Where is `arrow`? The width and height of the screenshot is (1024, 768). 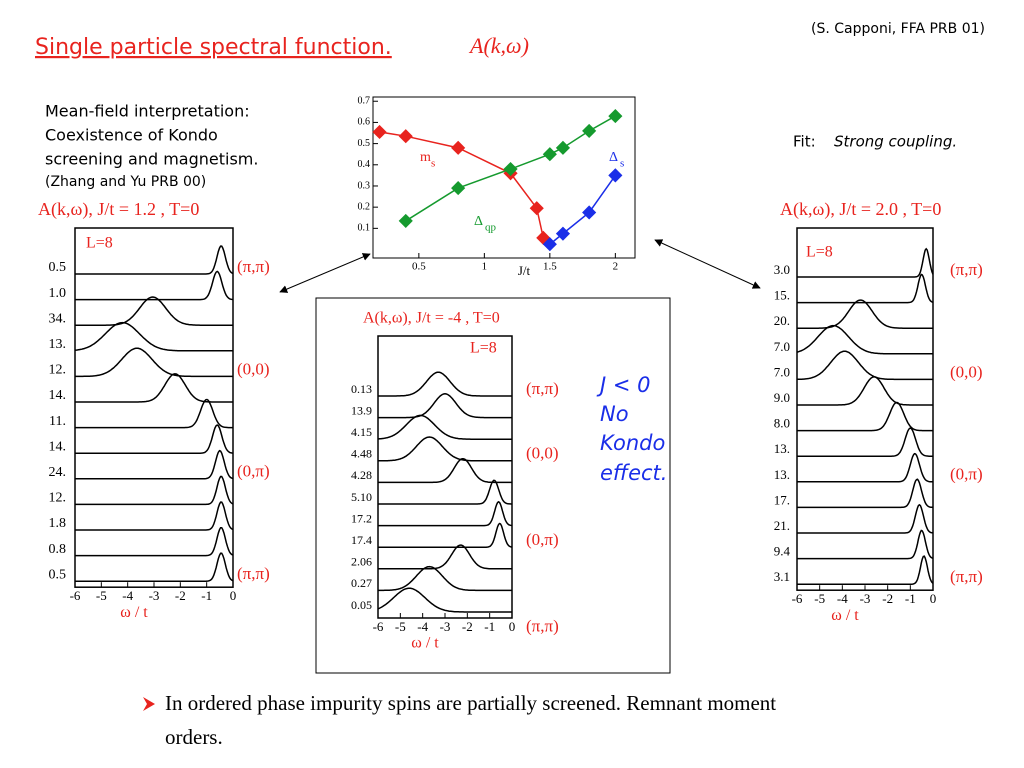 arrow is located at coordinates (707, 264).